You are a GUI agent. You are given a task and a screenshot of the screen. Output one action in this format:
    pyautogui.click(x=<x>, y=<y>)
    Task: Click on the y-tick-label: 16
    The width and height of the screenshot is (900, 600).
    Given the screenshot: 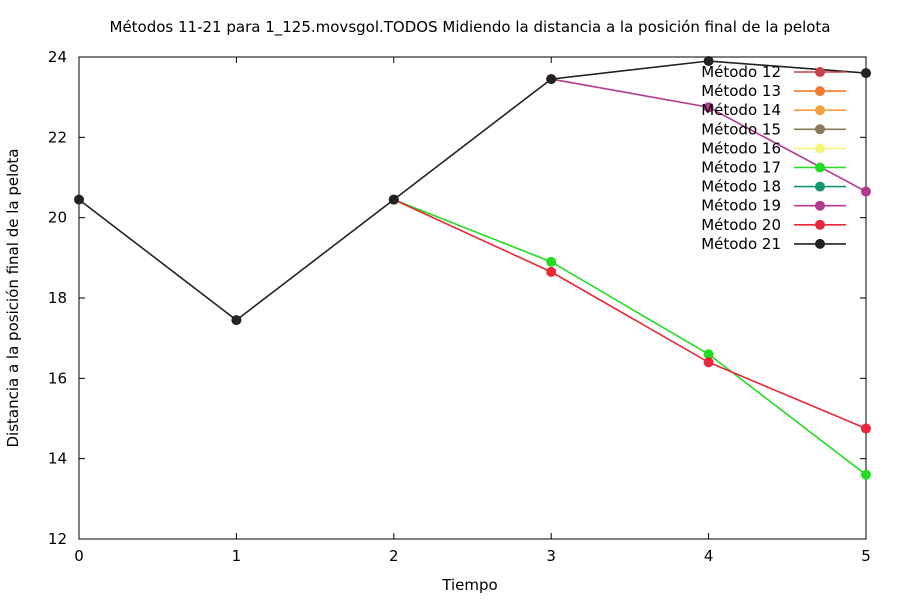 What is the action you would take?
    pyautogui.click(x=57, y=378)
    